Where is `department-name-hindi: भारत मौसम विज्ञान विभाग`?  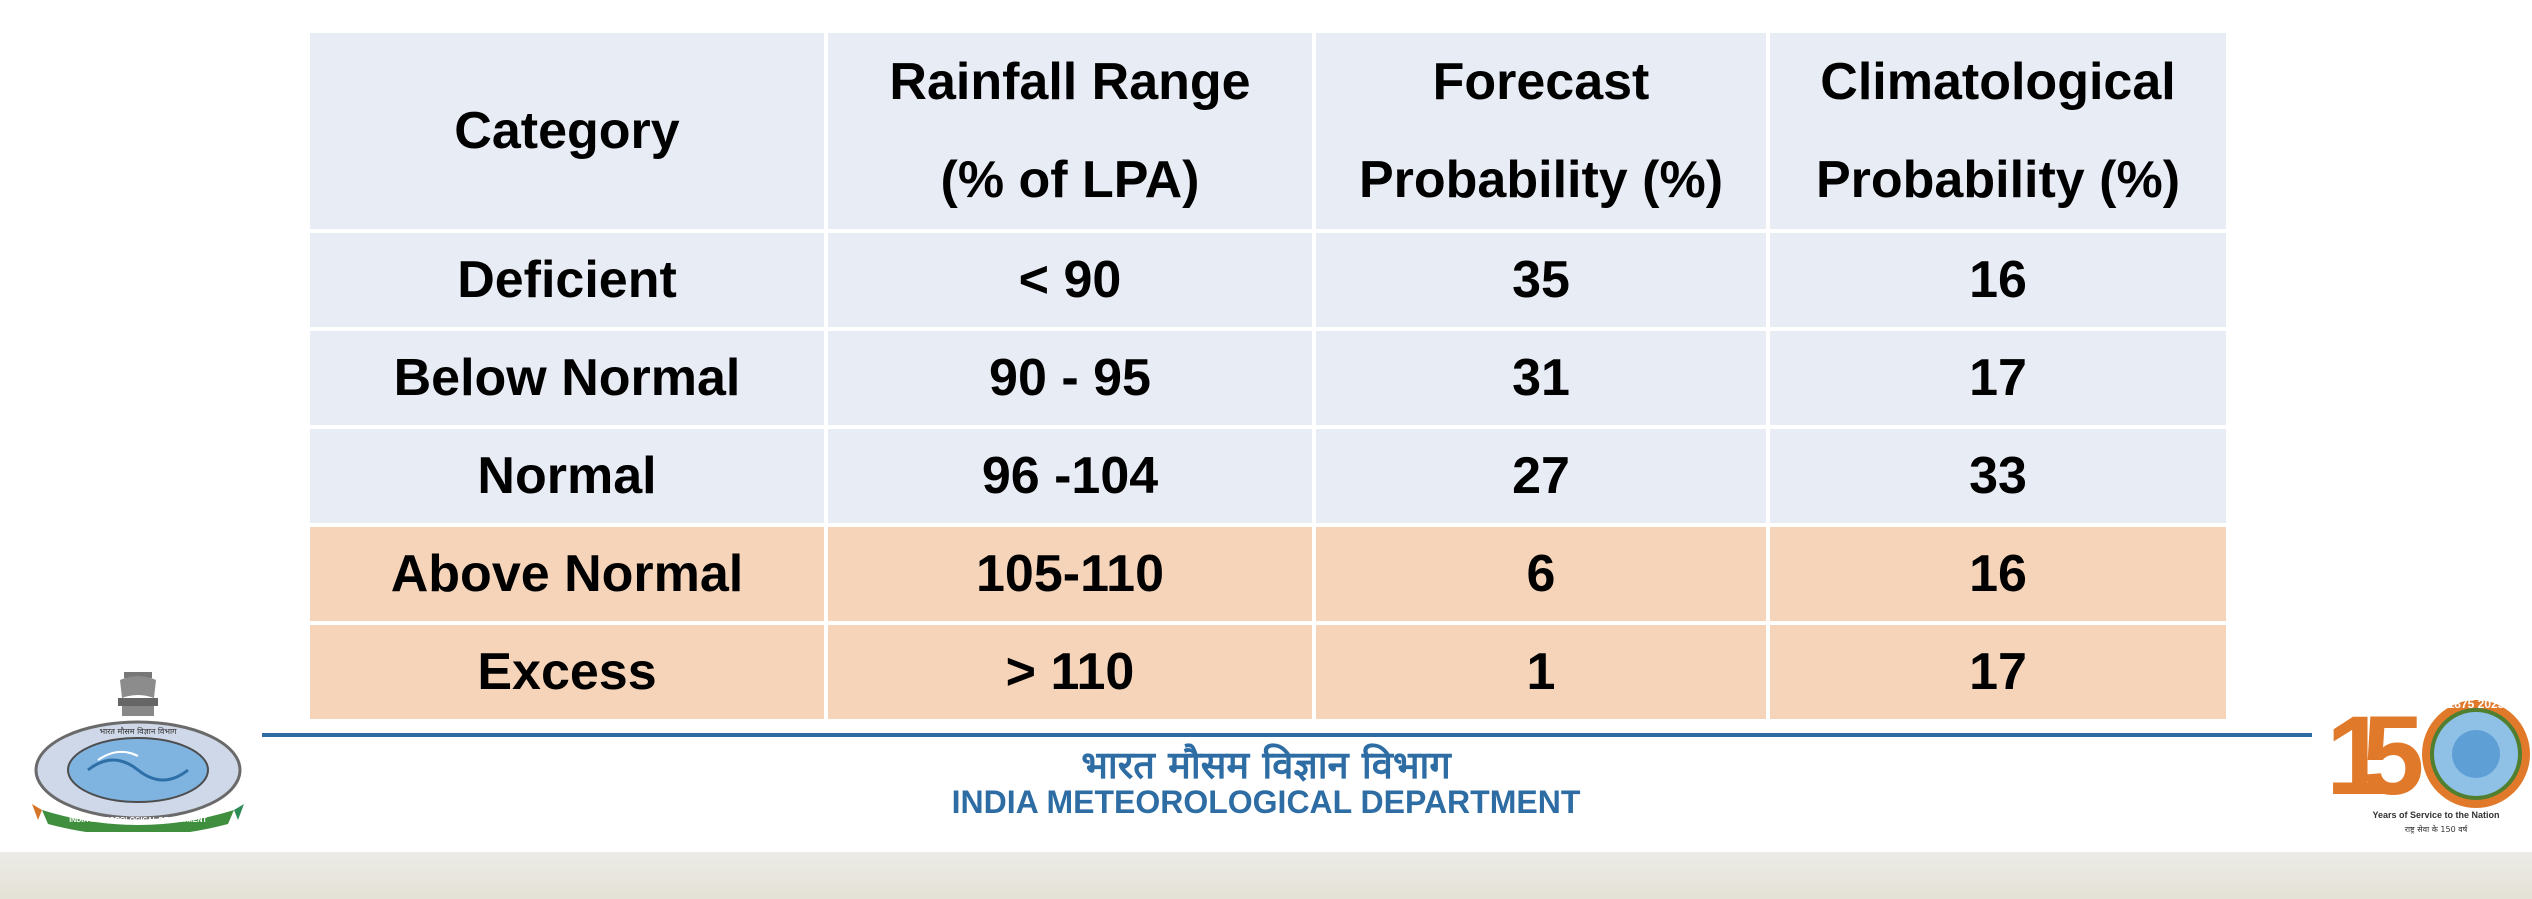 department-name-hindi: भारत मौसम विज्ञान विभाग is located at coordinates (1266, 765).